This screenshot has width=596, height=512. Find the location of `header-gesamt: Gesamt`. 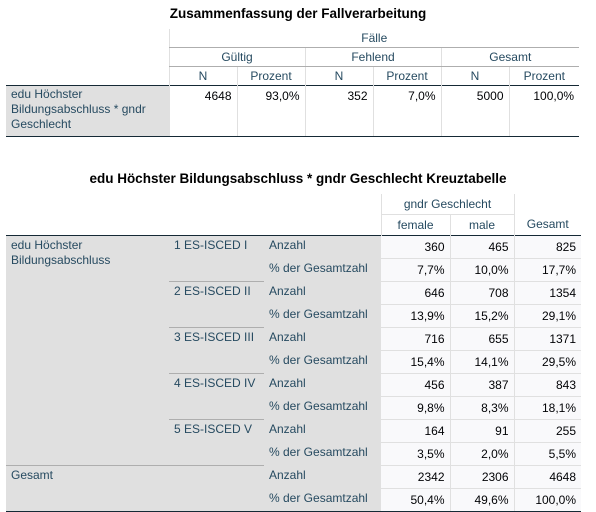

header-gesamt: Gesamt is located at coordinates (510, 57).